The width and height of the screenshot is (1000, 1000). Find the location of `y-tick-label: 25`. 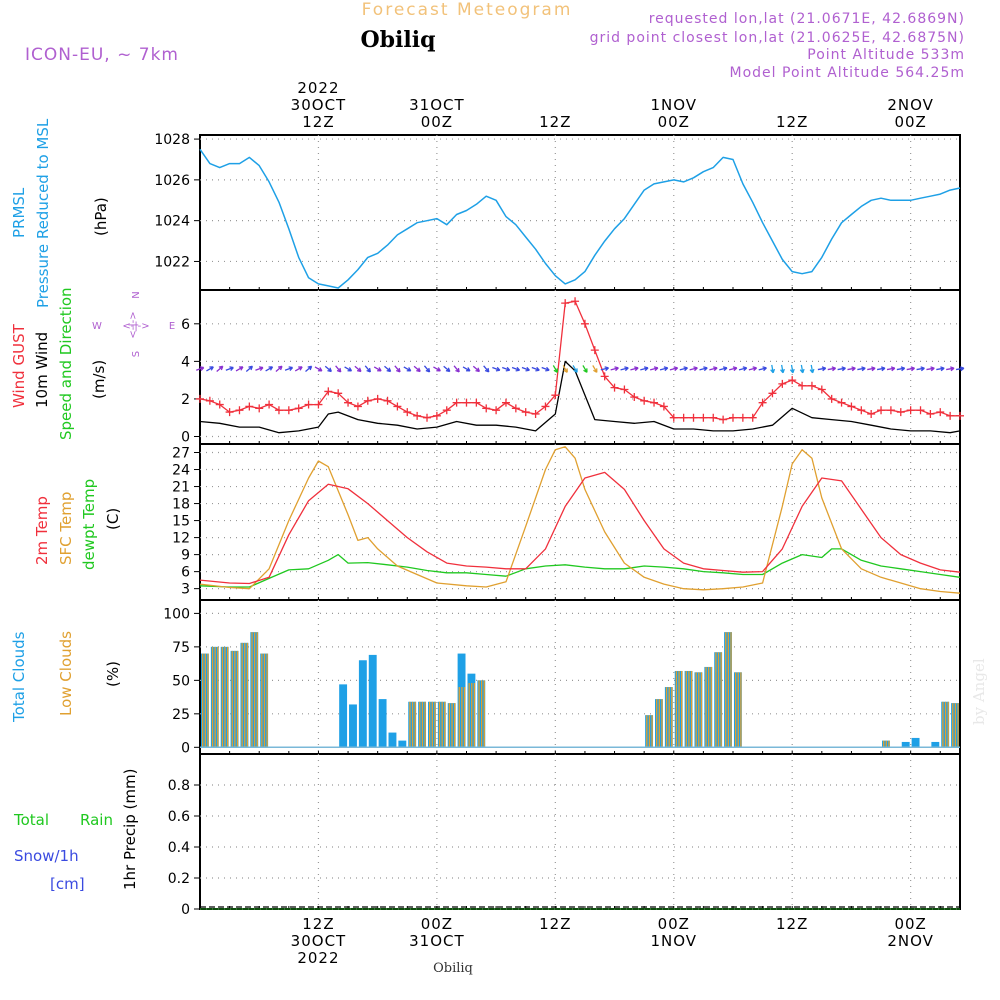

y-tick-label: 25 is located at coordinates (181, 715).